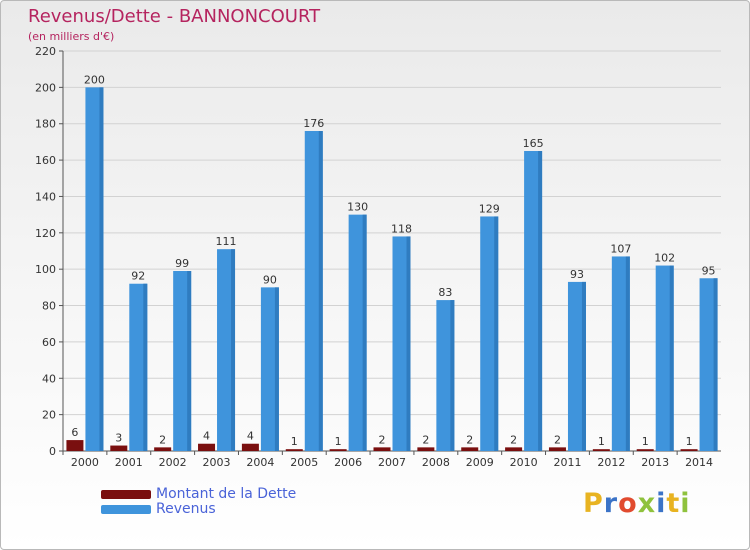  What do you see at coordinates (628, 503) in the screenshot?
I see `logo-letter: o` at bounding box center [628, 503].